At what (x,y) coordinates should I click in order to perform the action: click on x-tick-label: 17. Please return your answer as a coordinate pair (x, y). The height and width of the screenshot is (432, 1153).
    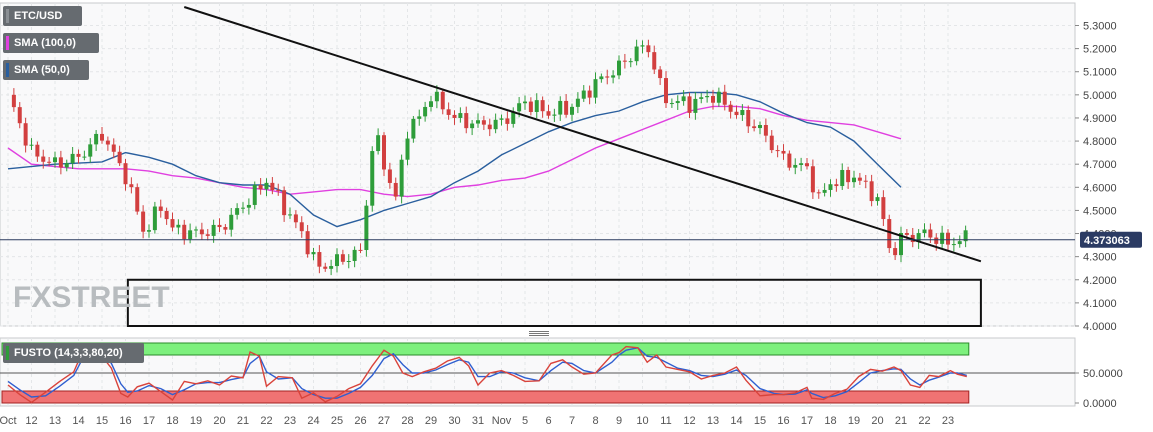
    Looking at the image, I should click on (149, 421).